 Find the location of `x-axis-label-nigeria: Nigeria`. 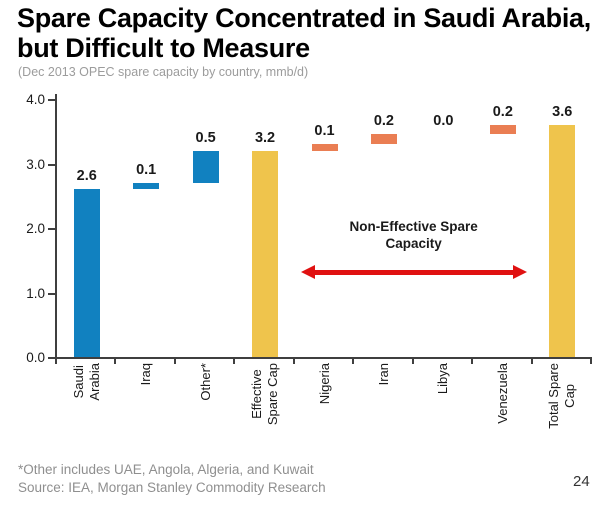

x-axis-label-nigeria: Nigeria is located at coordinates (325, 408).